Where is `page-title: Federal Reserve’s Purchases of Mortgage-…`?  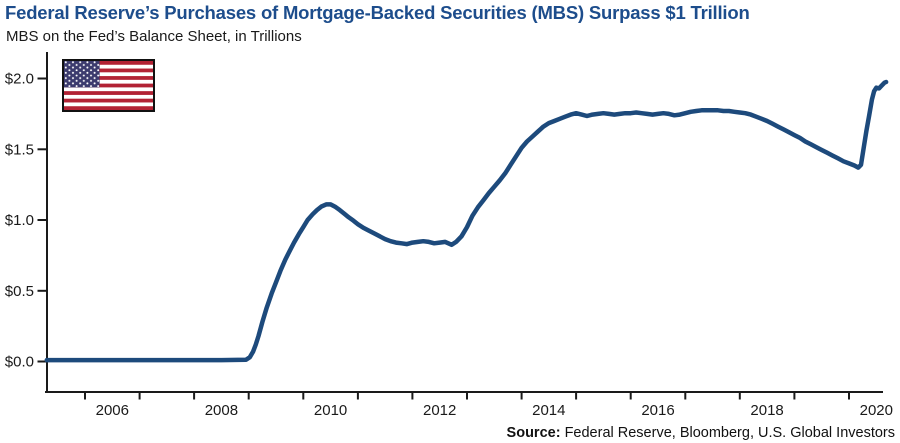
page-title: Federal Reserve’s Purchases of Mortgage-… is located at coordinates (377, 12).